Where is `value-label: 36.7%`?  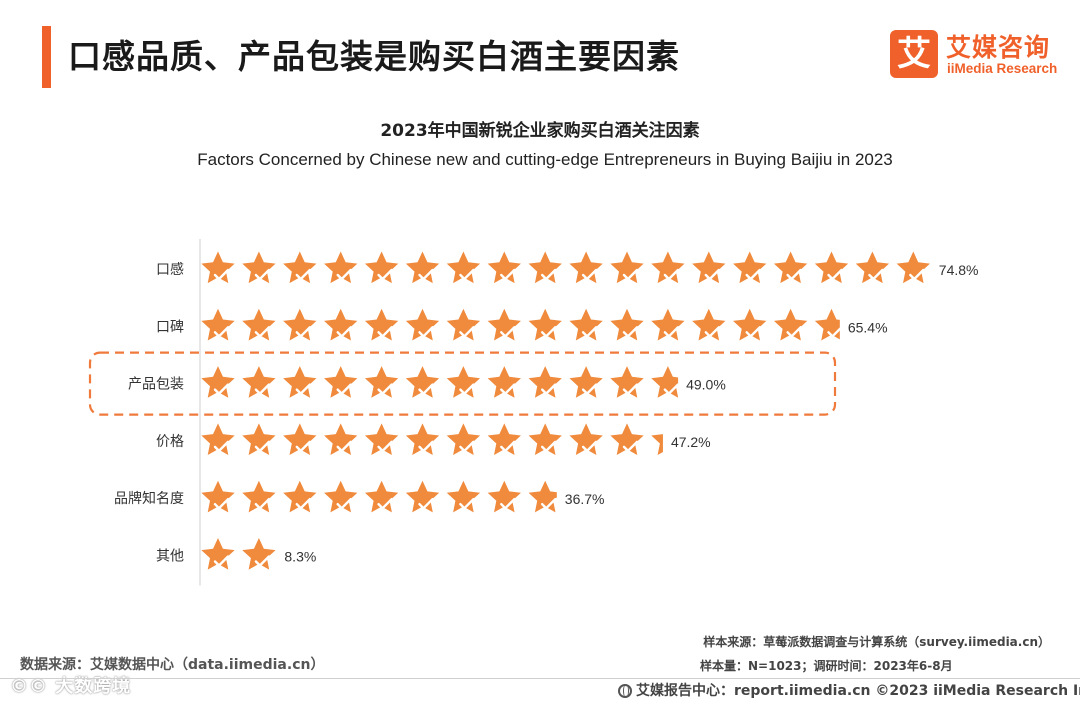 value-label: 36.7% is located at coordinates (585, 499).